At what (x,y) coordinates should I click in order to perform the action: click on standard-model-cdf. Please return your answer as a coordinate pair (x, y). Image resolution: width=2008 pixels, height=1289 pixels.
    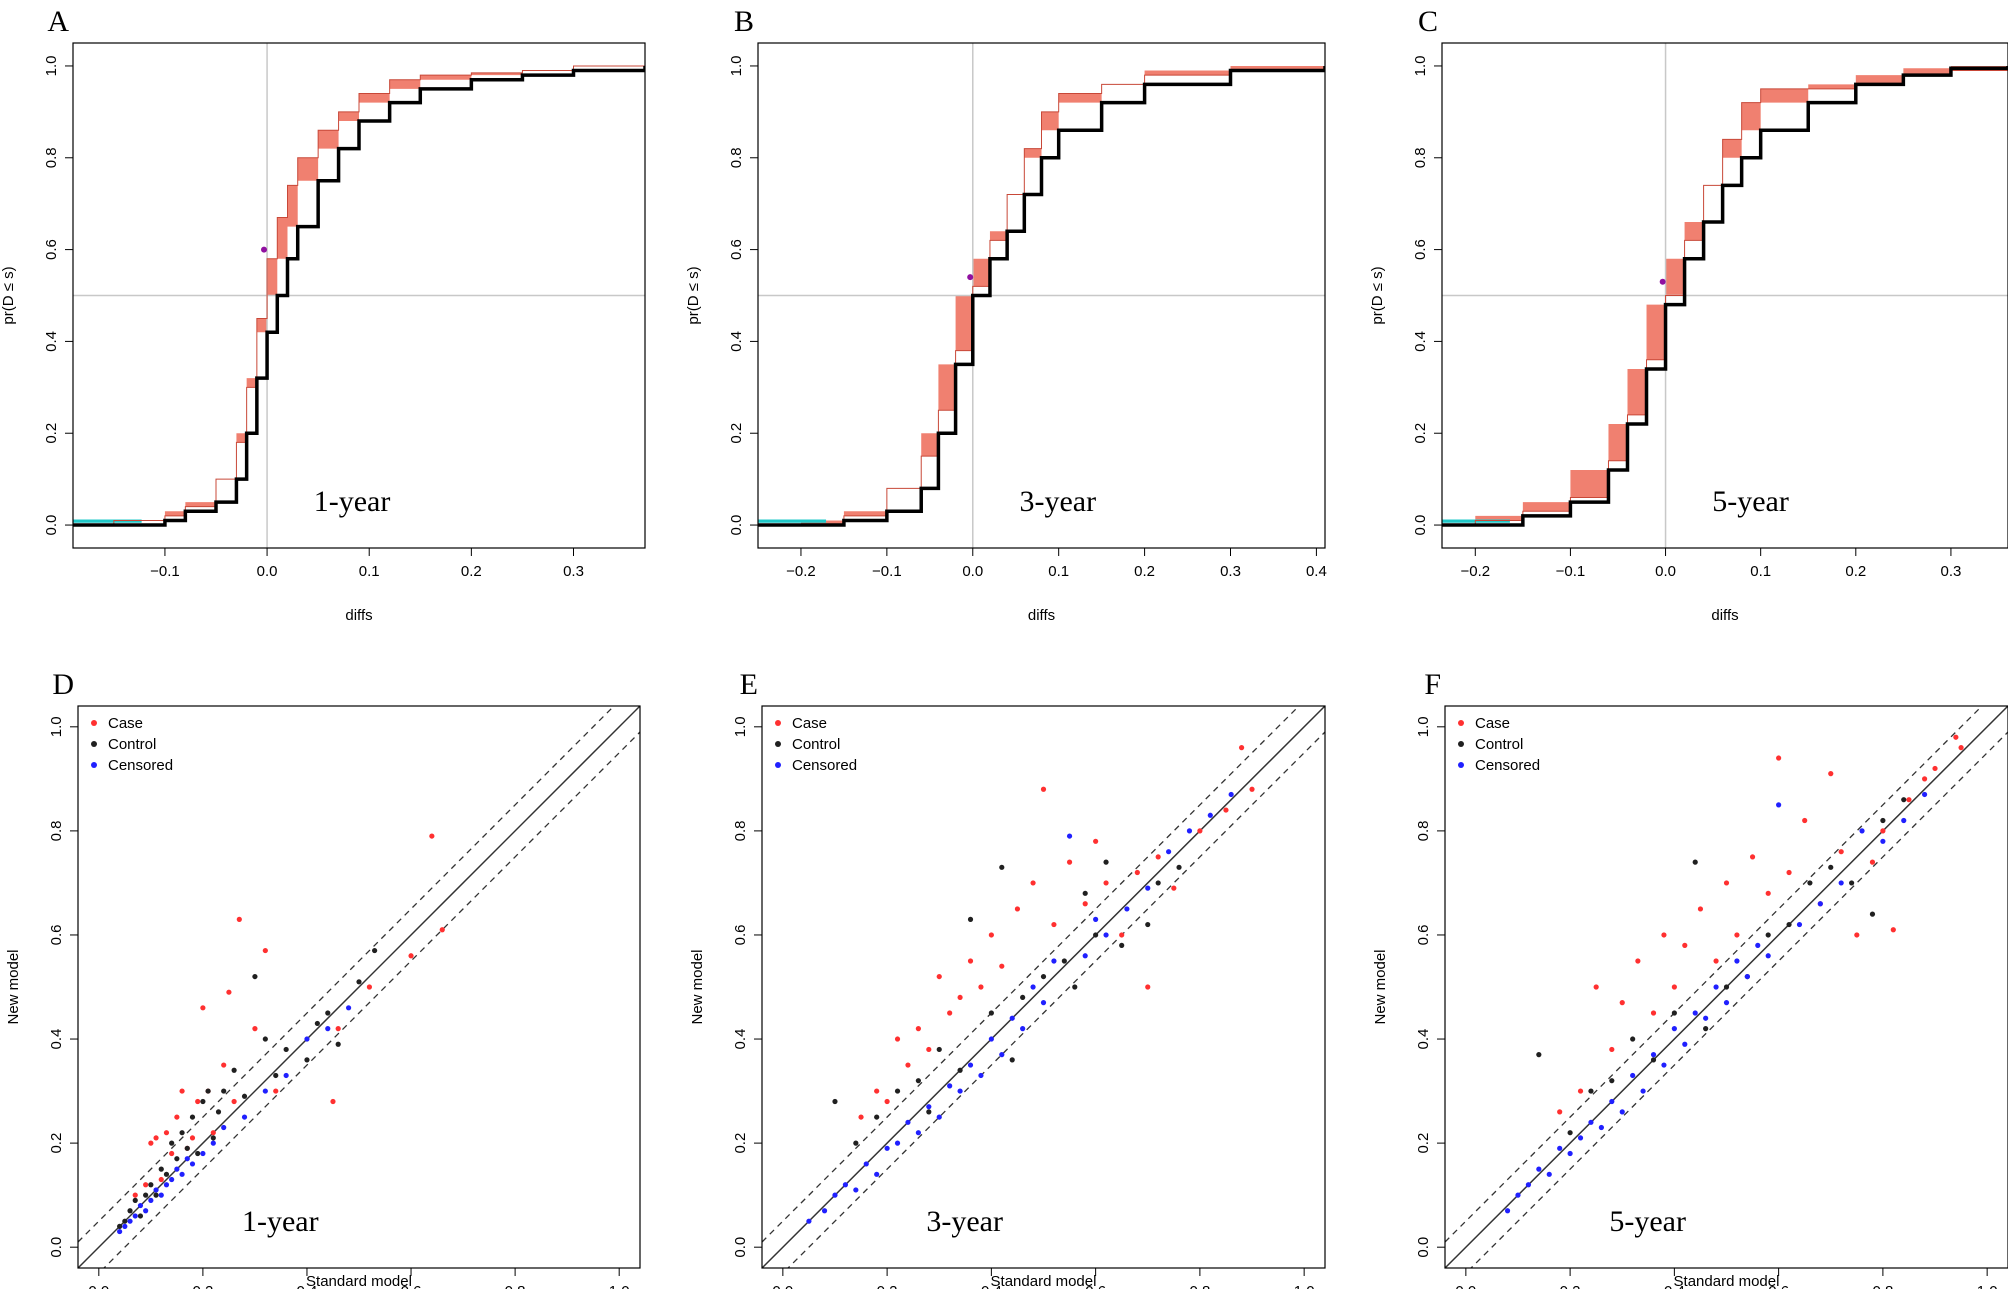
    Looking at the image, I should click on (359, 296).